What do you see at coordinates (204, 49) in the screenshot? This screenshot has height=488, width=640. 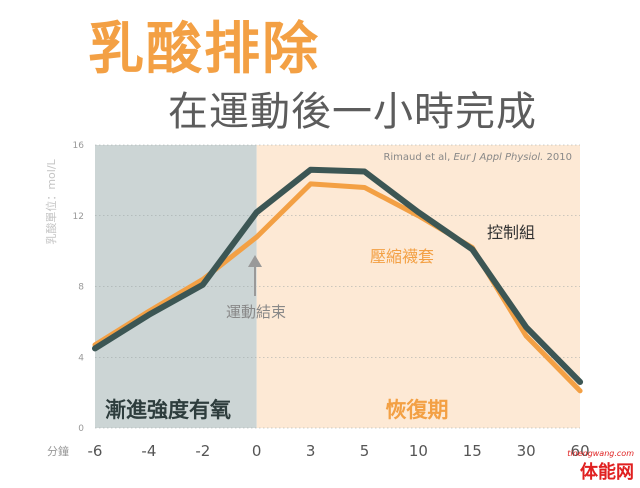 I see `page-title: 乳酸排除` at bounding box center [204, 49].